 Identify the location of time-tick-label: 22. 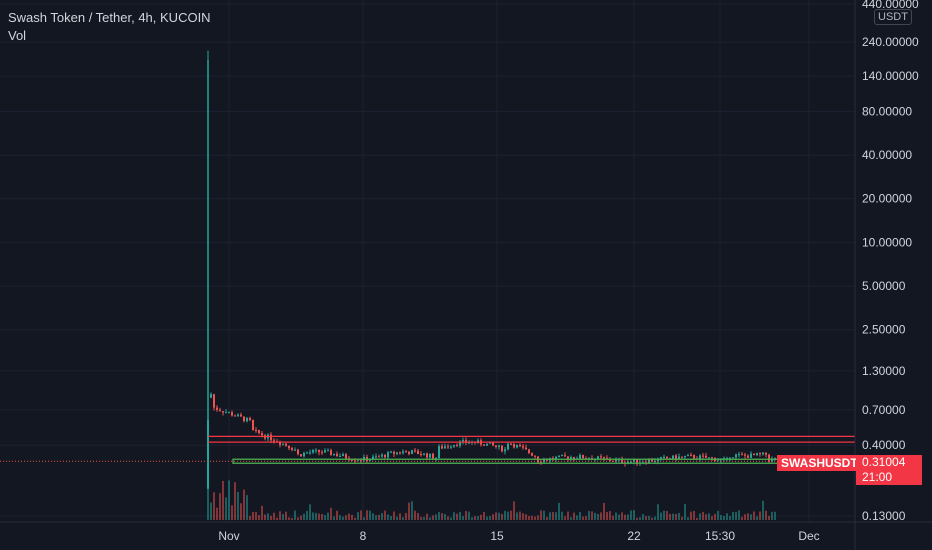
(634, 536).